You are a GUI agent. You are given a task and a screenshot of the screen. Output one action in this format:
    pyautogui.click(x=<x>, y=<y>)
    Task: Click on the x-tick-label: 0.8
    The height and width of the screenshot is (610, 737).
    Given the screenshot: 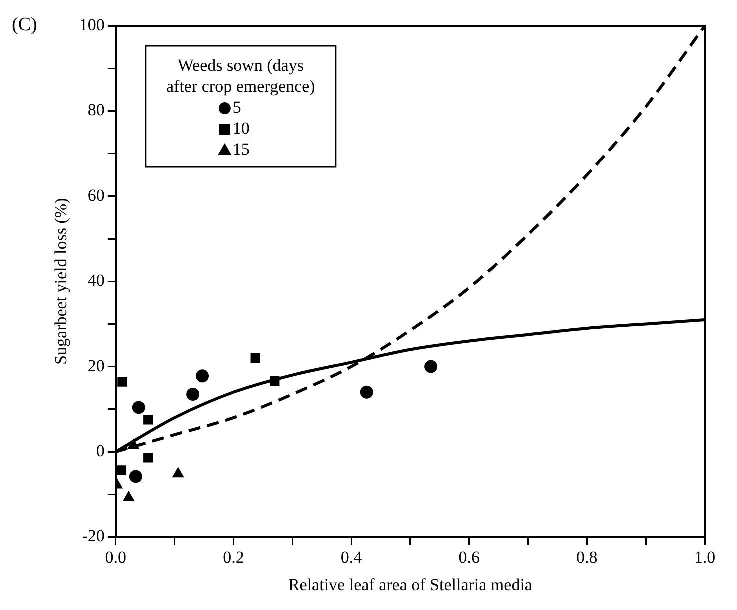 What is the action you would take?
    pyautogui.click(x=587, y=557)
    